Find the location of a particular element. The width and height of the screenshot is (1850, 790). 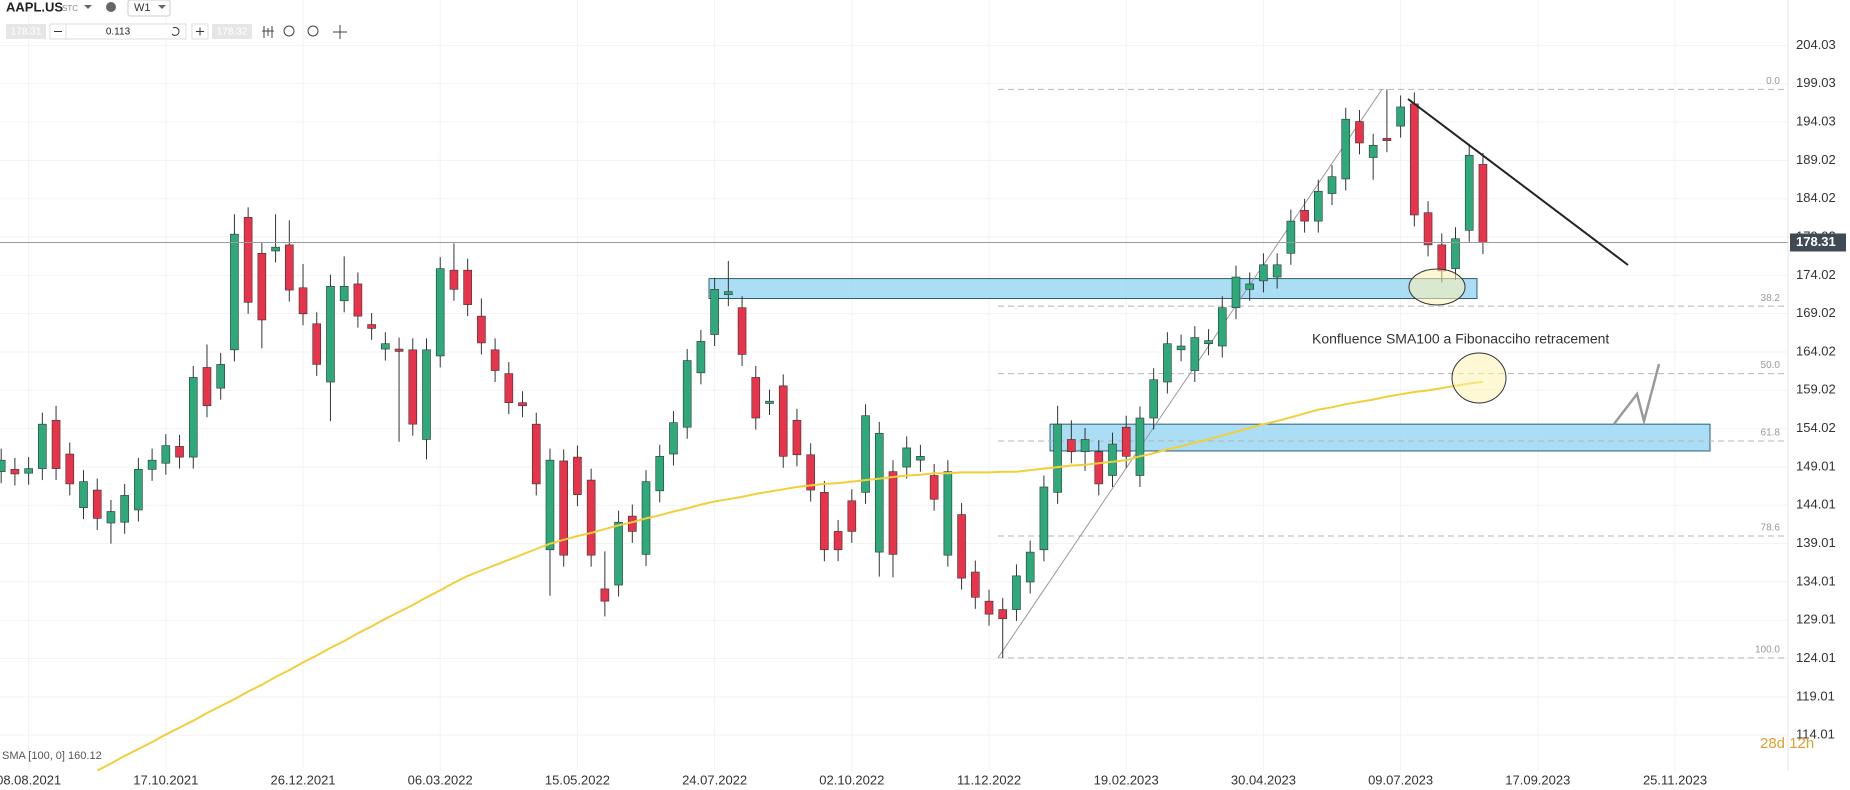

bid: 178.31 is located at coordinates (26, 32).